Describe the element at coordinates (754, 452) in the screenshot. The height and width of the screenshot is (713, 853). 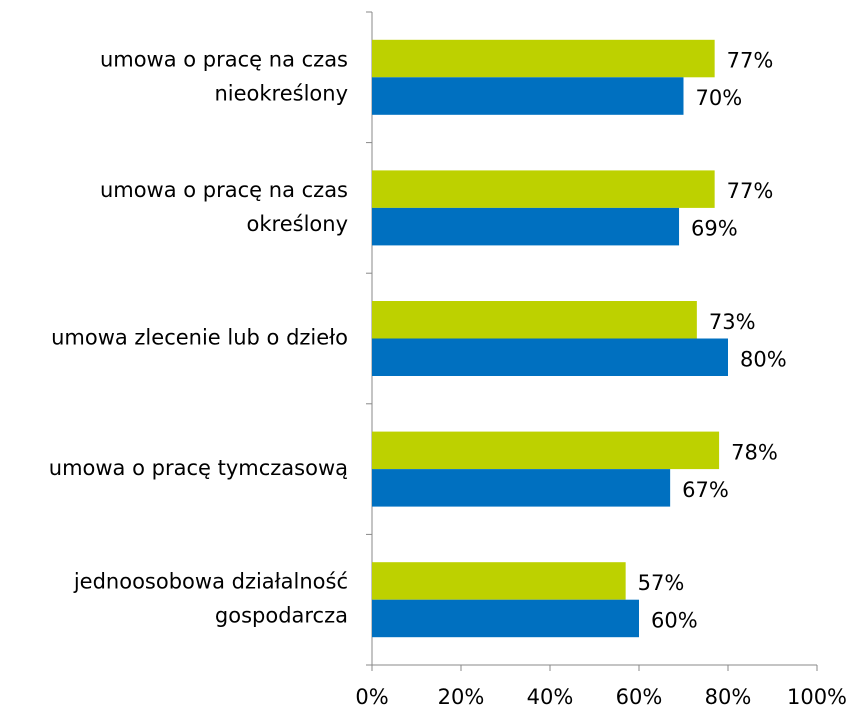
I see `value-label: 78%` at that location.